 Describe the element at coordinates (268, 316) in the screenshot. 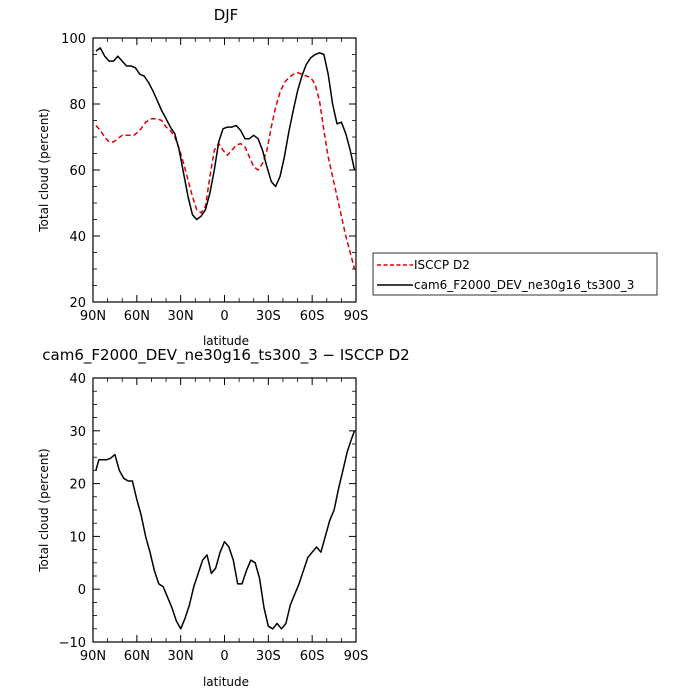

I see `top-xtick-label: 30S` at that location.